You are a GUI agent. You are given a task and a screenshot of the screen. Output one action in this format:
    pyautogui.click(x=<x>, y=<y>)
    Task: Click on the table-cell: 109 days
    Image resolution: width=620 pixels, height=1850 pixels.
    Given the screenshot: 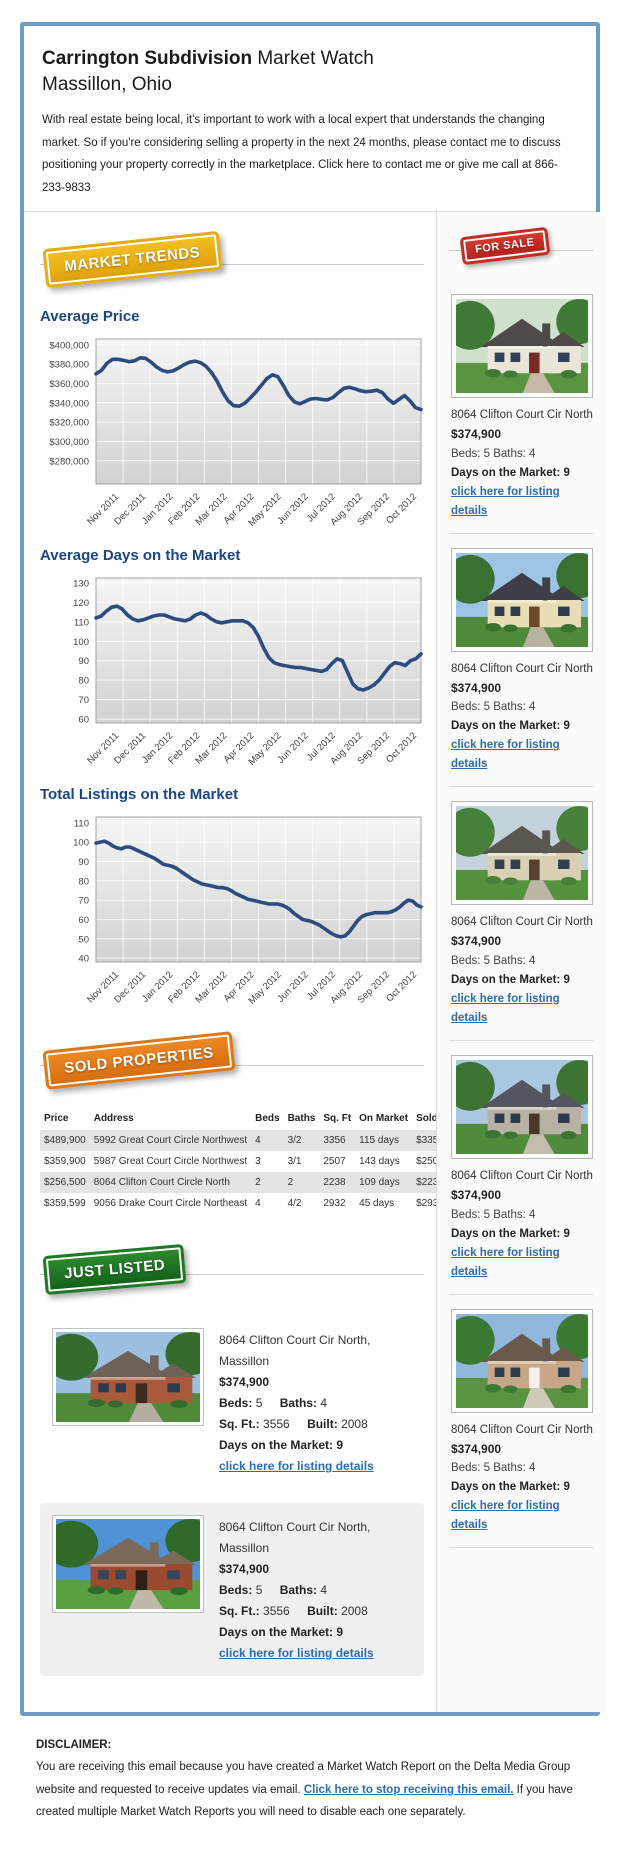 What is the action you would take?
    pyautogui.click(x=379, y=1182)
    